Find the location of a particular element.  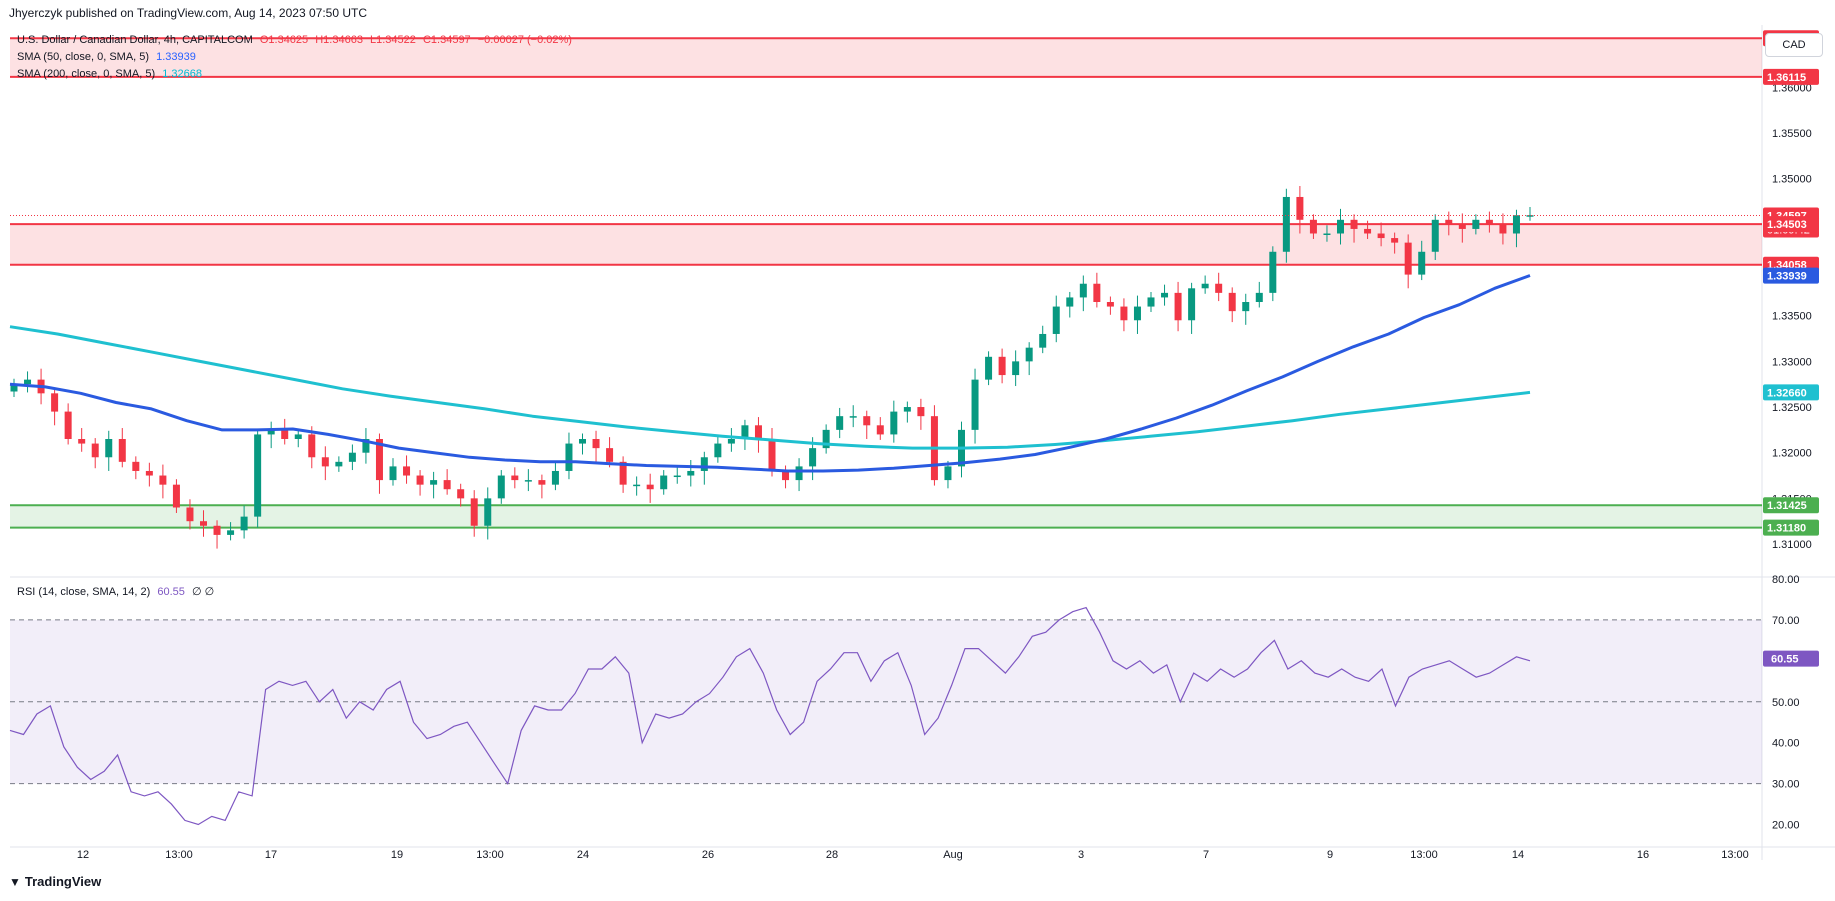

time-tick-label: 9 is located at coordinates (1330, 855).